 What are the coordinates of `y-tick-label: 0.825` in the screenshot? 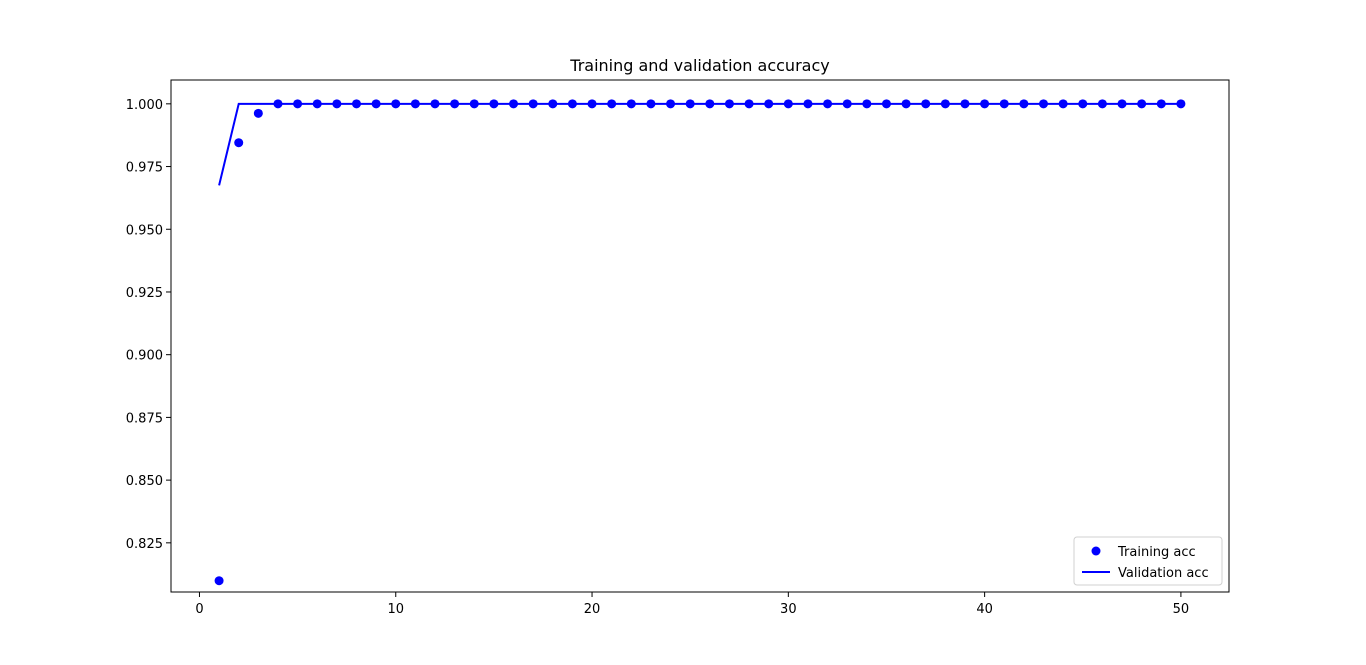 It's located at (144, 544).